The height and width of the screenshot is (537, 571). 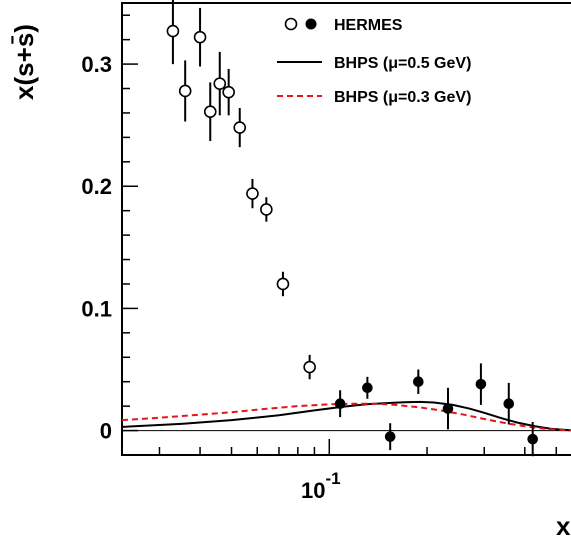 I want to click on x-tick-exponent: -1, so click(x=332, y=478).